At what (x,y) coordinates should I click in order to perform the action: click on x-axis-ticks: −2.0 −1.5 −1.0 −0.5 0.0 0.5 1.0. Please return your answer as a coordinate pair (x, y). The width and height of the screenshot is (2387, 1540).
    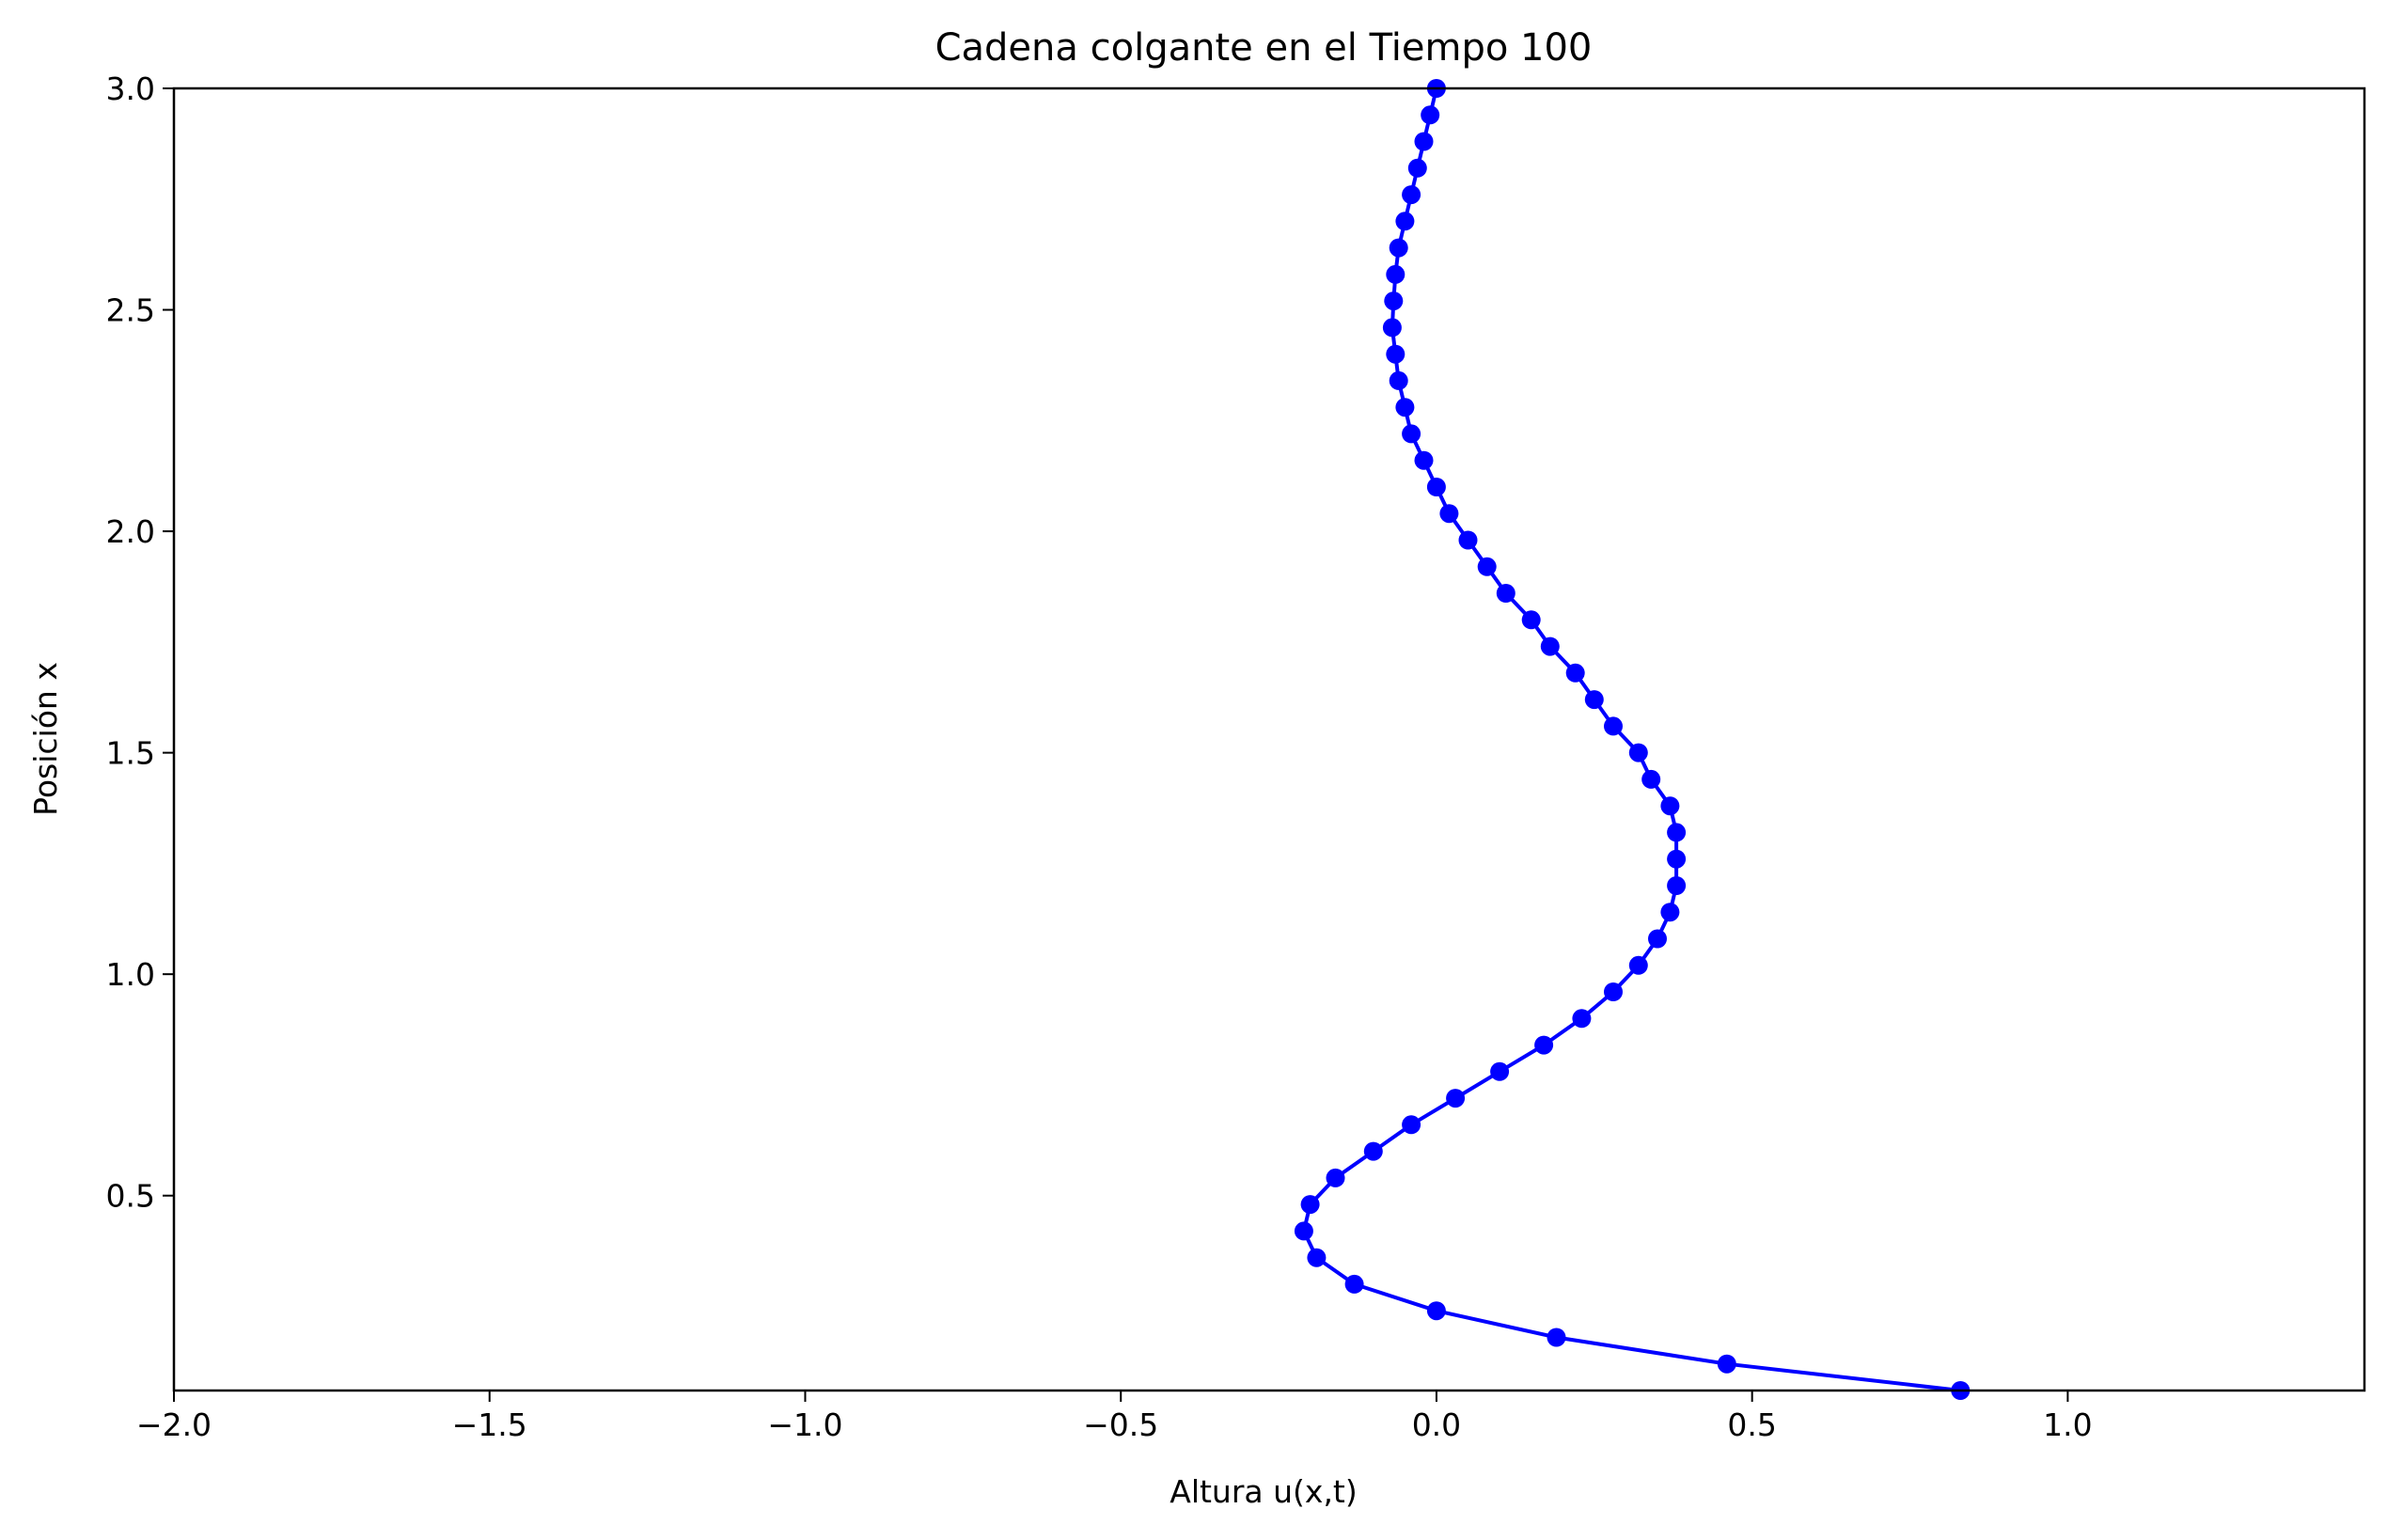
    Looking at the image, I should click on (1114, 1417).